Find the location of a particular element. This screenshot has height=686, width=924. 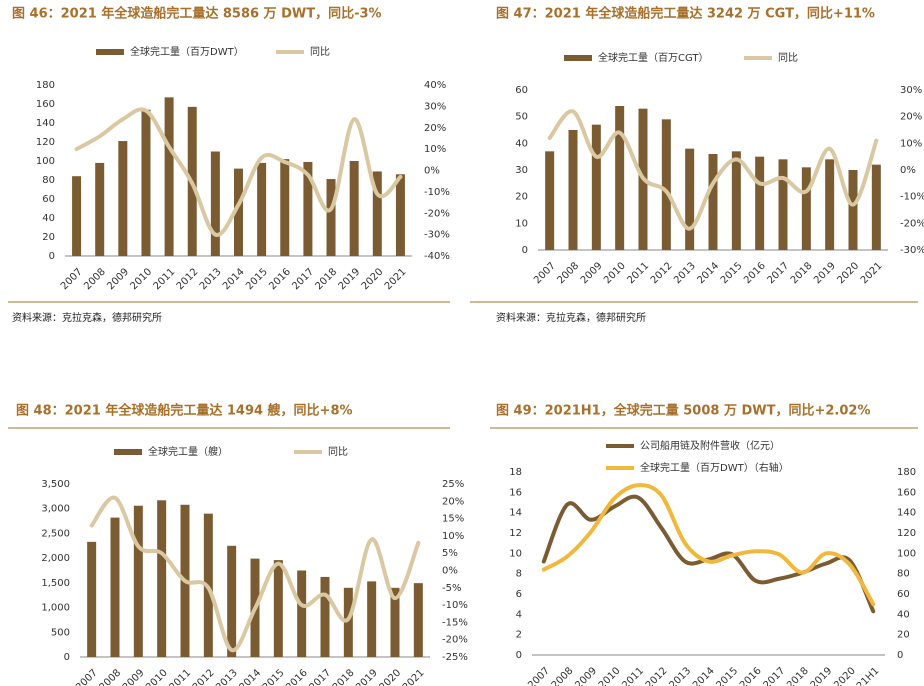

x-tick-label: 2015 is located at coordinates (732, 273).